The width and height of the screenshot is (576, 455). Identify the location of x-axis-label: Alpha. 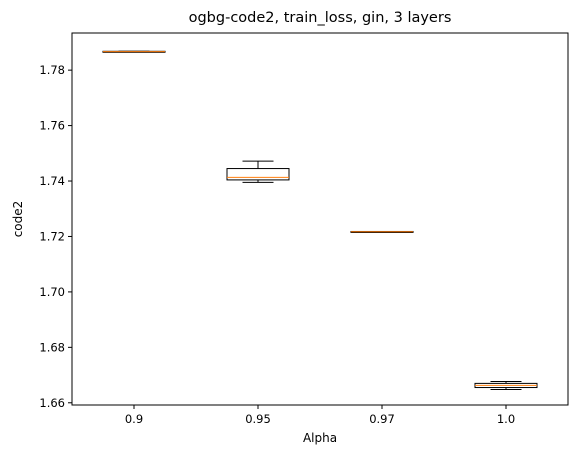
(320, 438).